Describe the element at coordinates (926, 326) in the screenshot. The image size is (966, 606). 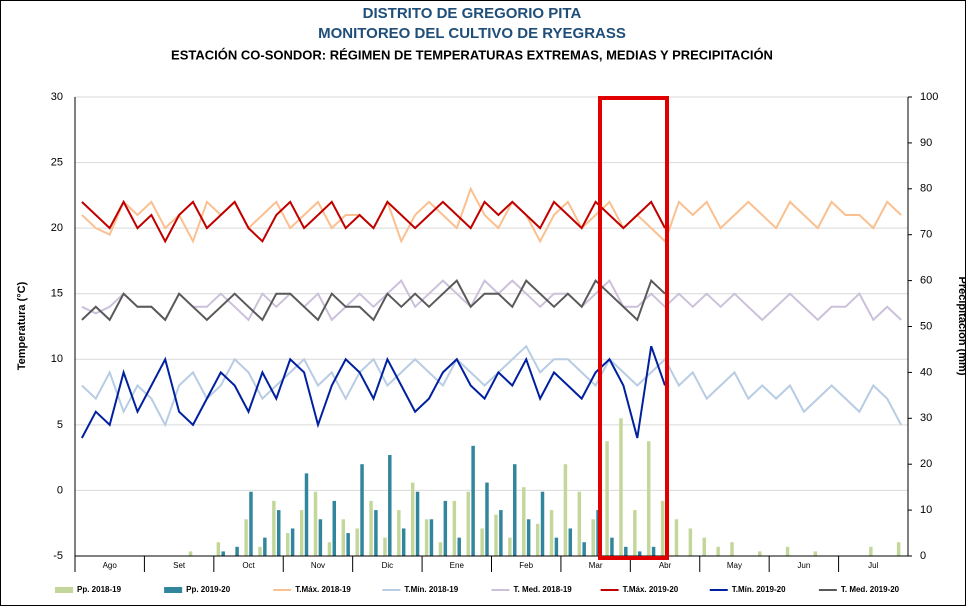
I see `y2-tick-label: 50` at that location.